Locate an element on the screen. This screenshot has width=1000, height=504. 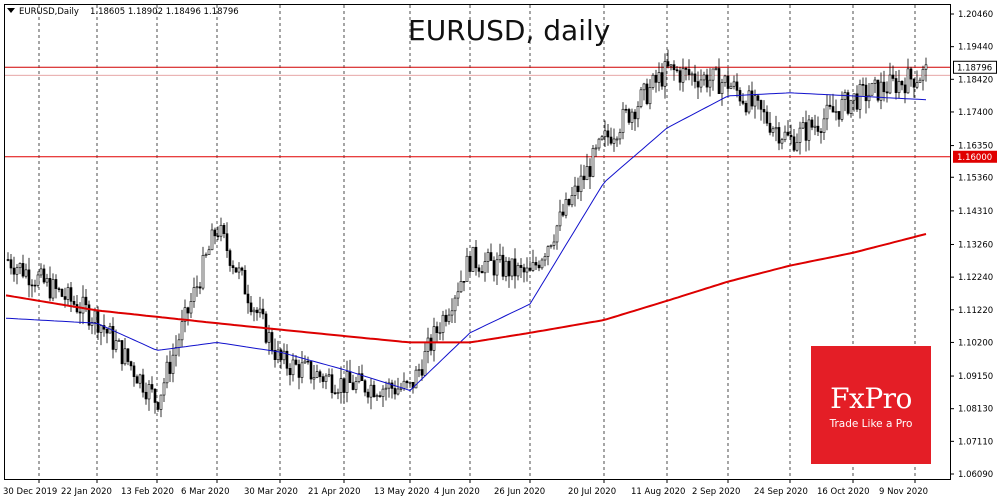
x-tick-label: 9 Nov 2020 is located at coordinates (903, 492).